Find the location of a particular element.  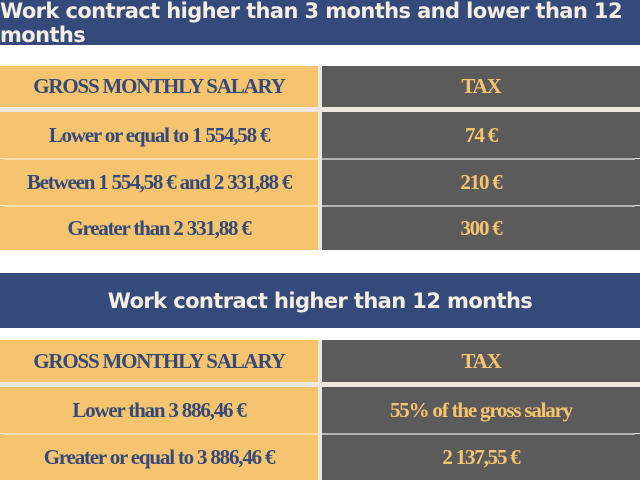

table-row: Between 1 554,58 € and 2 331,88 € 210 € is located at coordinates (320, 182).